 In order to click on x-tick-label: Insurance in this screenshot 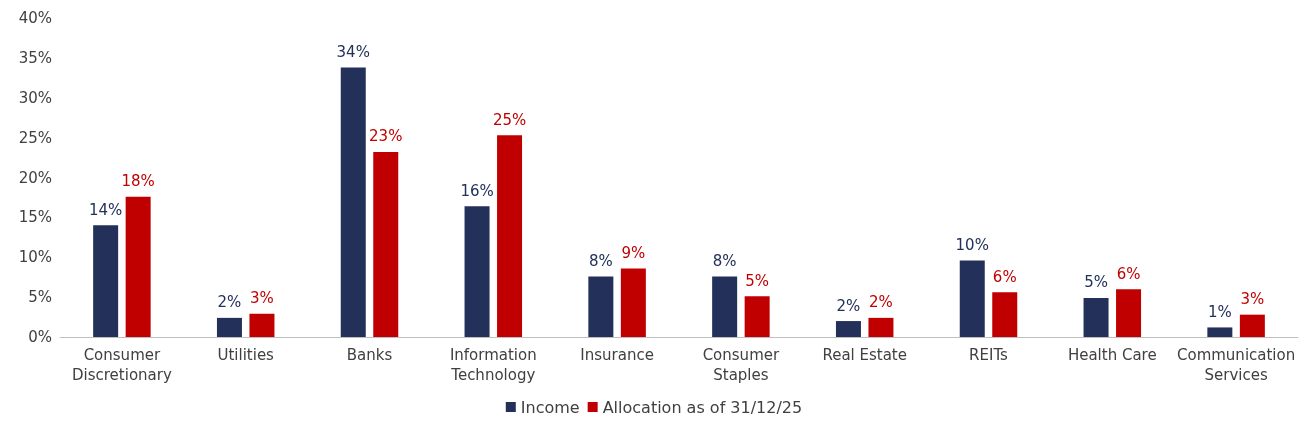, I will do `click(617, 355)`.